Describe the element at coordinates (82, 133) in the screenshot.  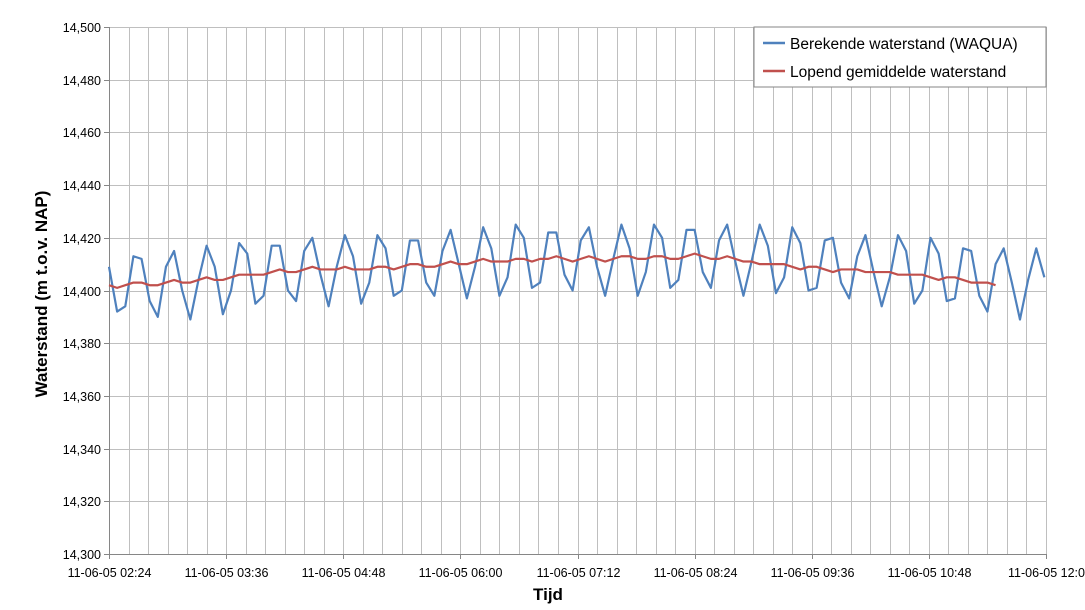
I see `y-tick-label: 14,460` at that location.